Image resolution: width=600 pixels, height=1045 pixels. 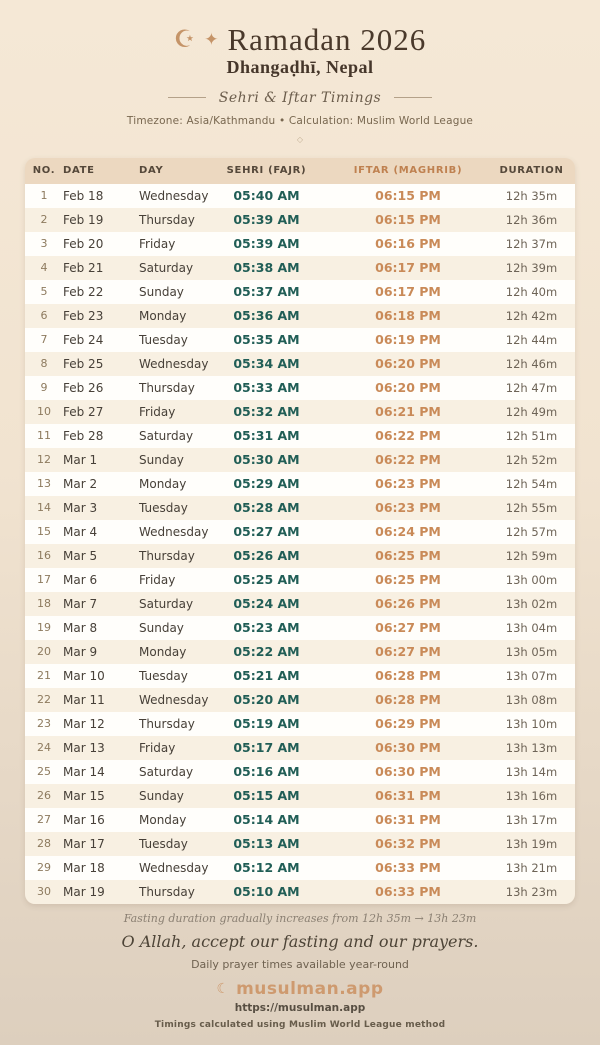 I want to click on cell-sehri: 05:30 AM, so click(x=266, y=460).